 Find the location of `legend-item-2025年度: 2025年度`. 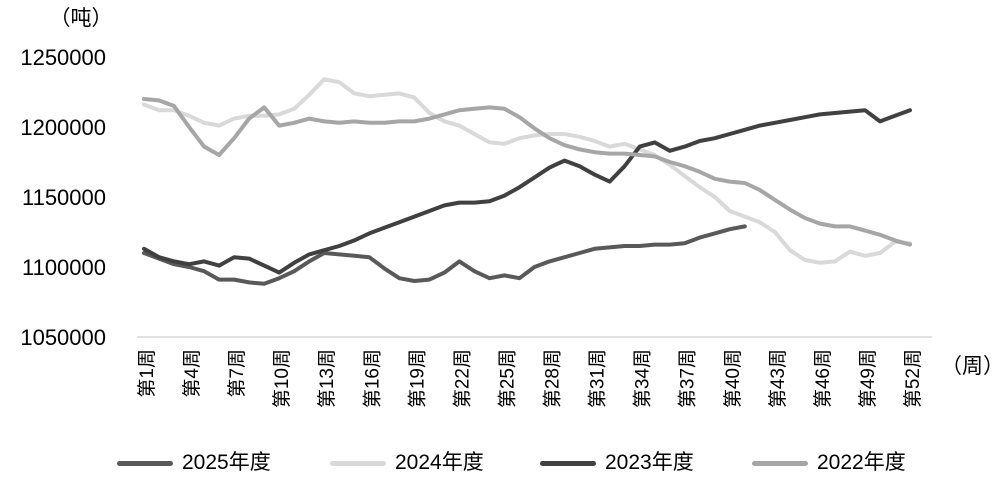

legend-item-2025年度: 2025年度 is located at coordinates (194, 463).